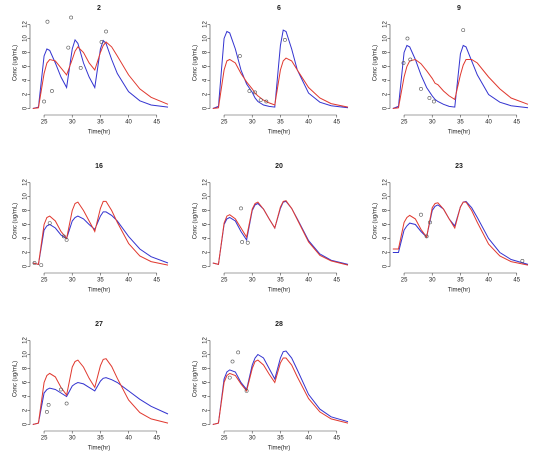  What do you see at coordinates (459, 166) in the screenshot?
I see `panel-title: 23` at bounding box center [459, 166].